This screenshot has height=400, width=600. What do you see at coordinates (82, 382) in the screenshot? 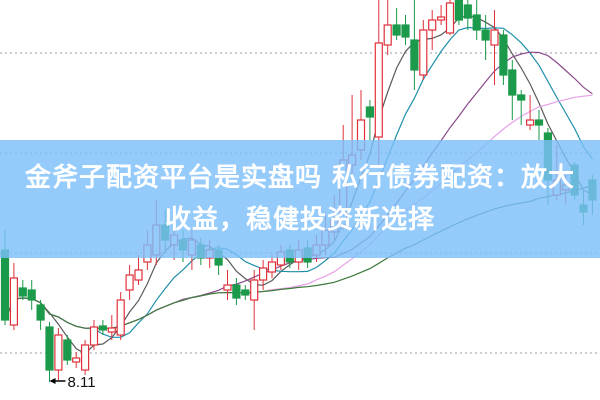
I see `low-price-label: 8.11` at bounding box center [82, 382].